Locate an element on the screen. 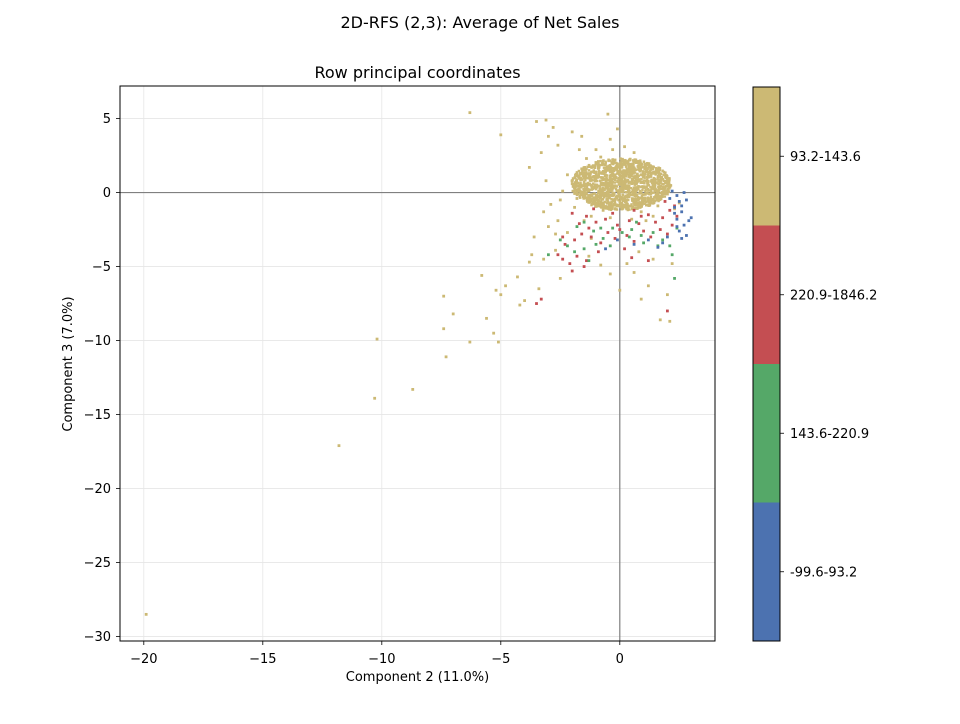  colorbar-label: 220.9-1846.2 is located at coordinates (833, 295).